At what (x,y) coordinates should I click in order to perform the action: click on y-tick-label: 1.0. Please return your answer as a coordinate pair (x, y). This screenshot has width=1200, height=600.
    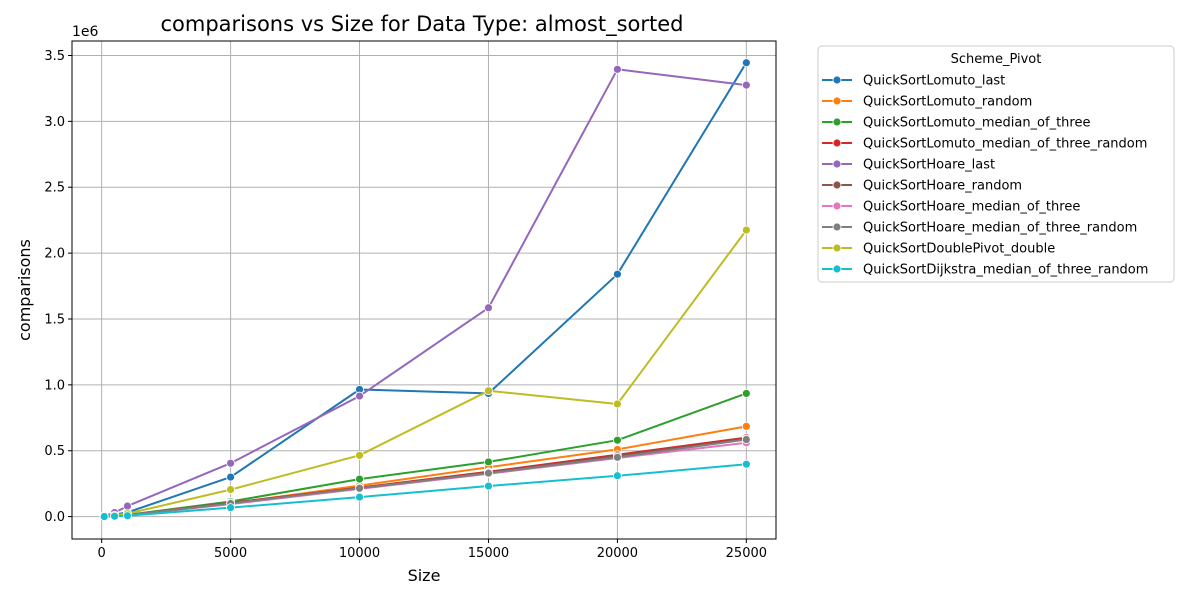
    Looking at the image, I should click on (54, 385).